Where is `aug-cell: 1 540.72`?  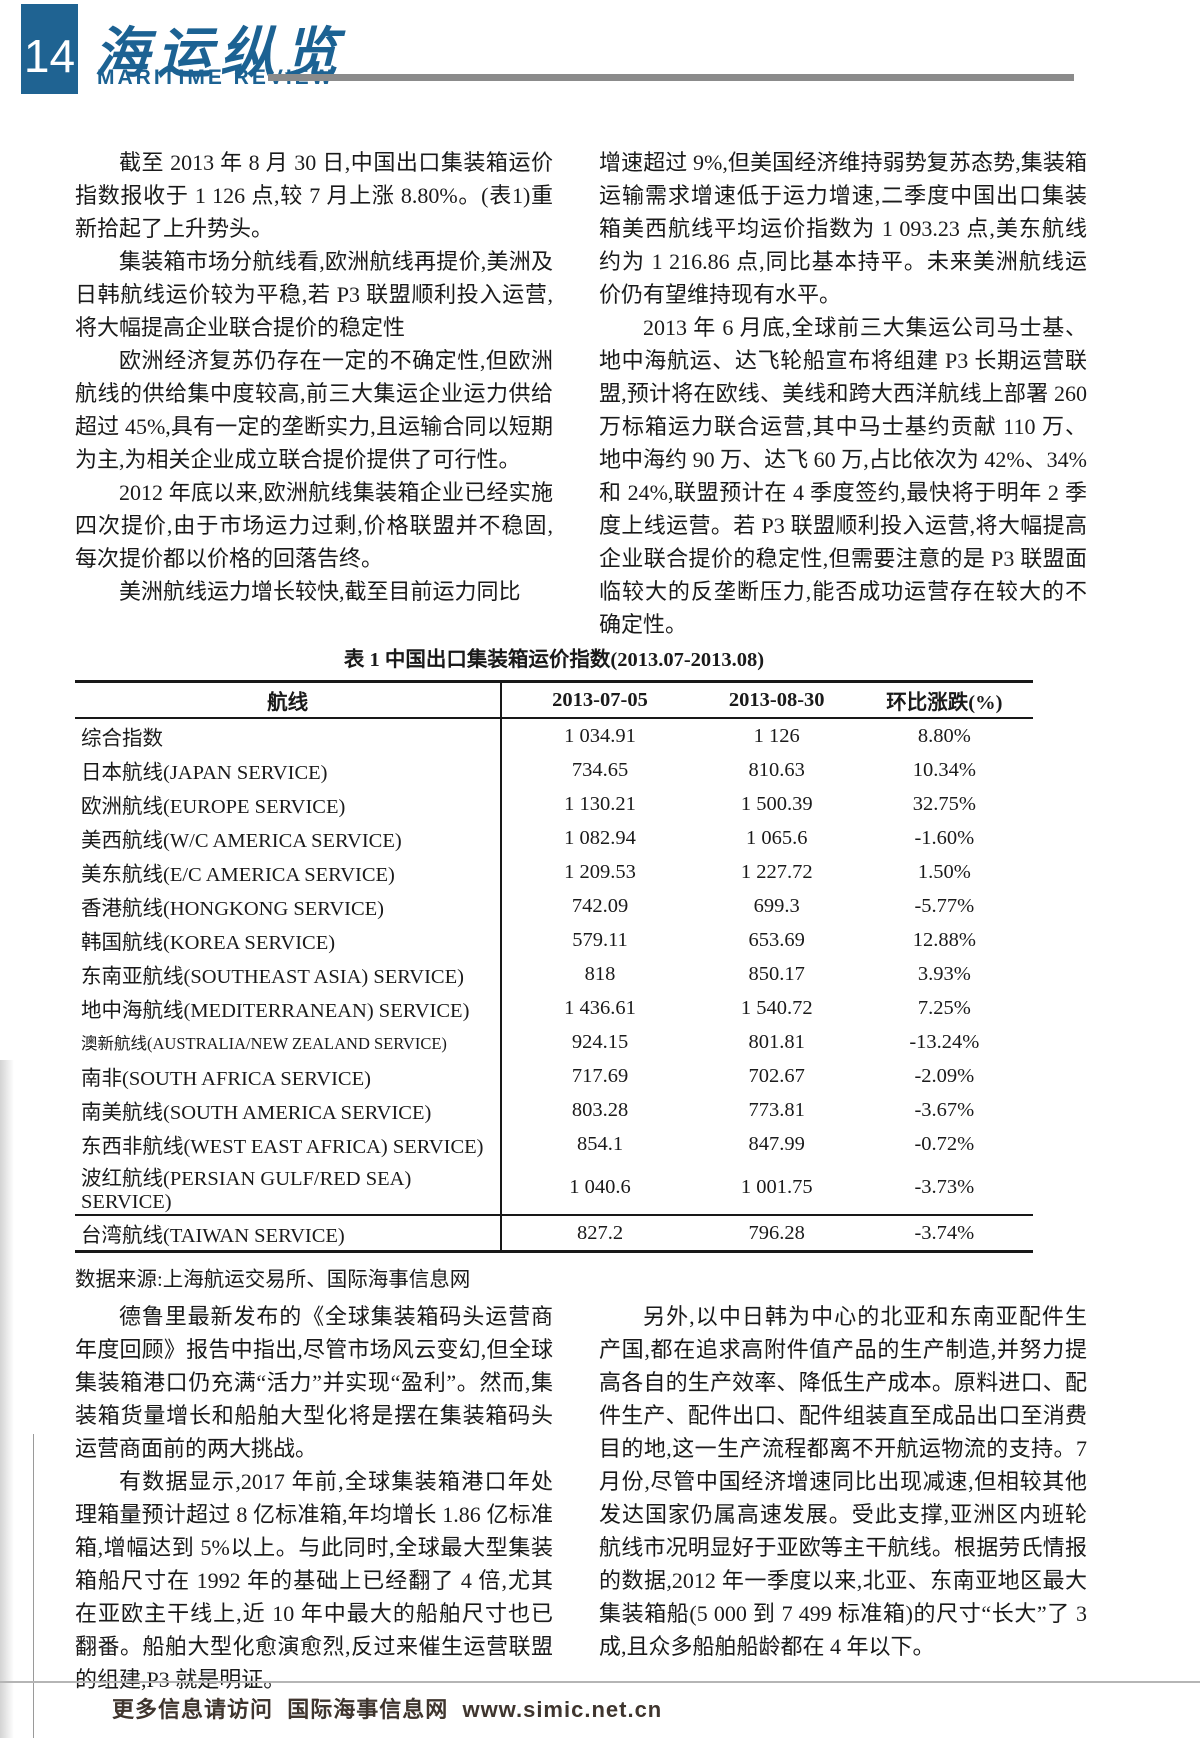
aug-cell: 1 540.72 is located at coordinates (776, 1007).